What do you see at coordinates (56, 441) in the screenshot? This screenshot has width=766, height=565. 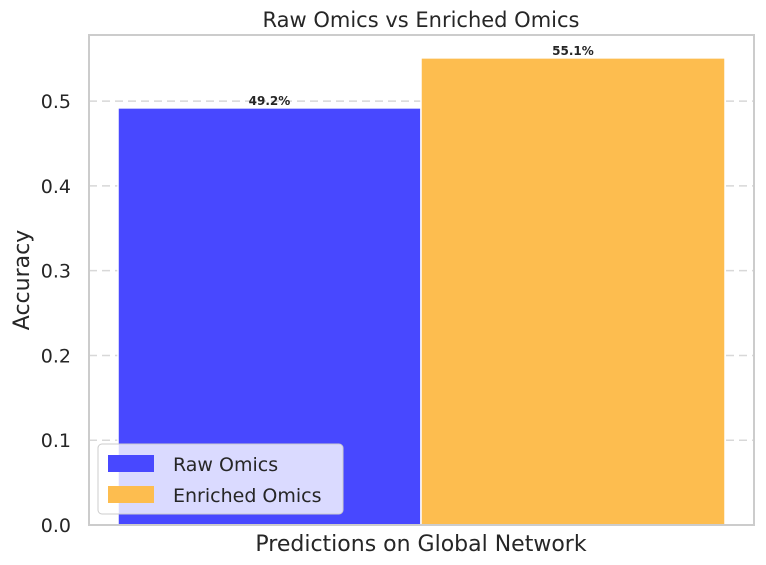 I see `y-tick-label: 0.1` at bounding box center [56, 441].